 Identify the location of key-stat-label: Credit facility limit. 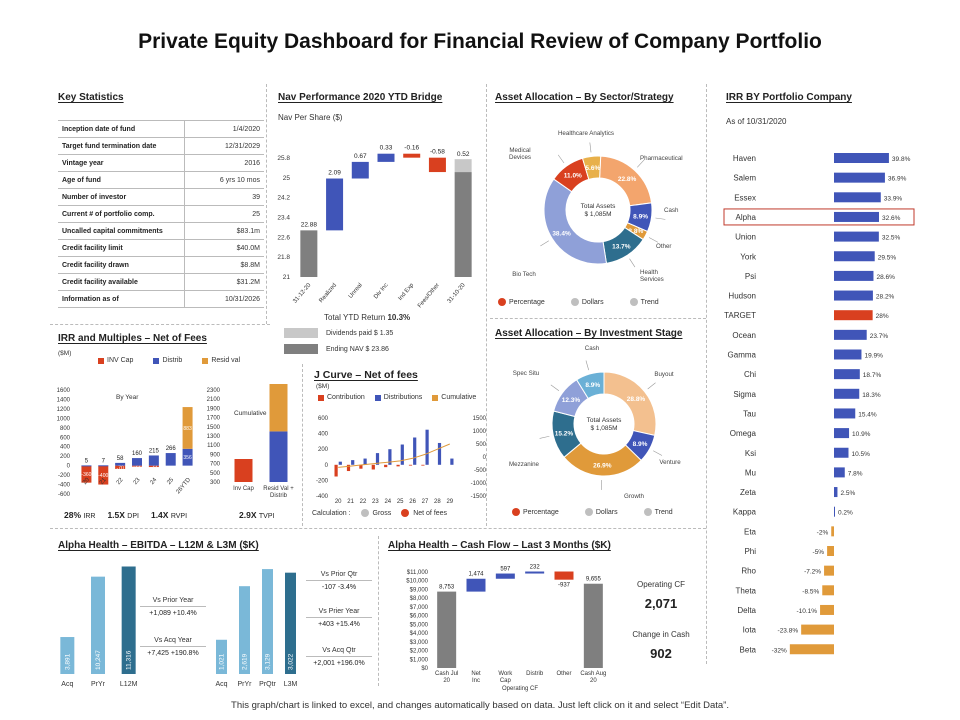
(121, 248).